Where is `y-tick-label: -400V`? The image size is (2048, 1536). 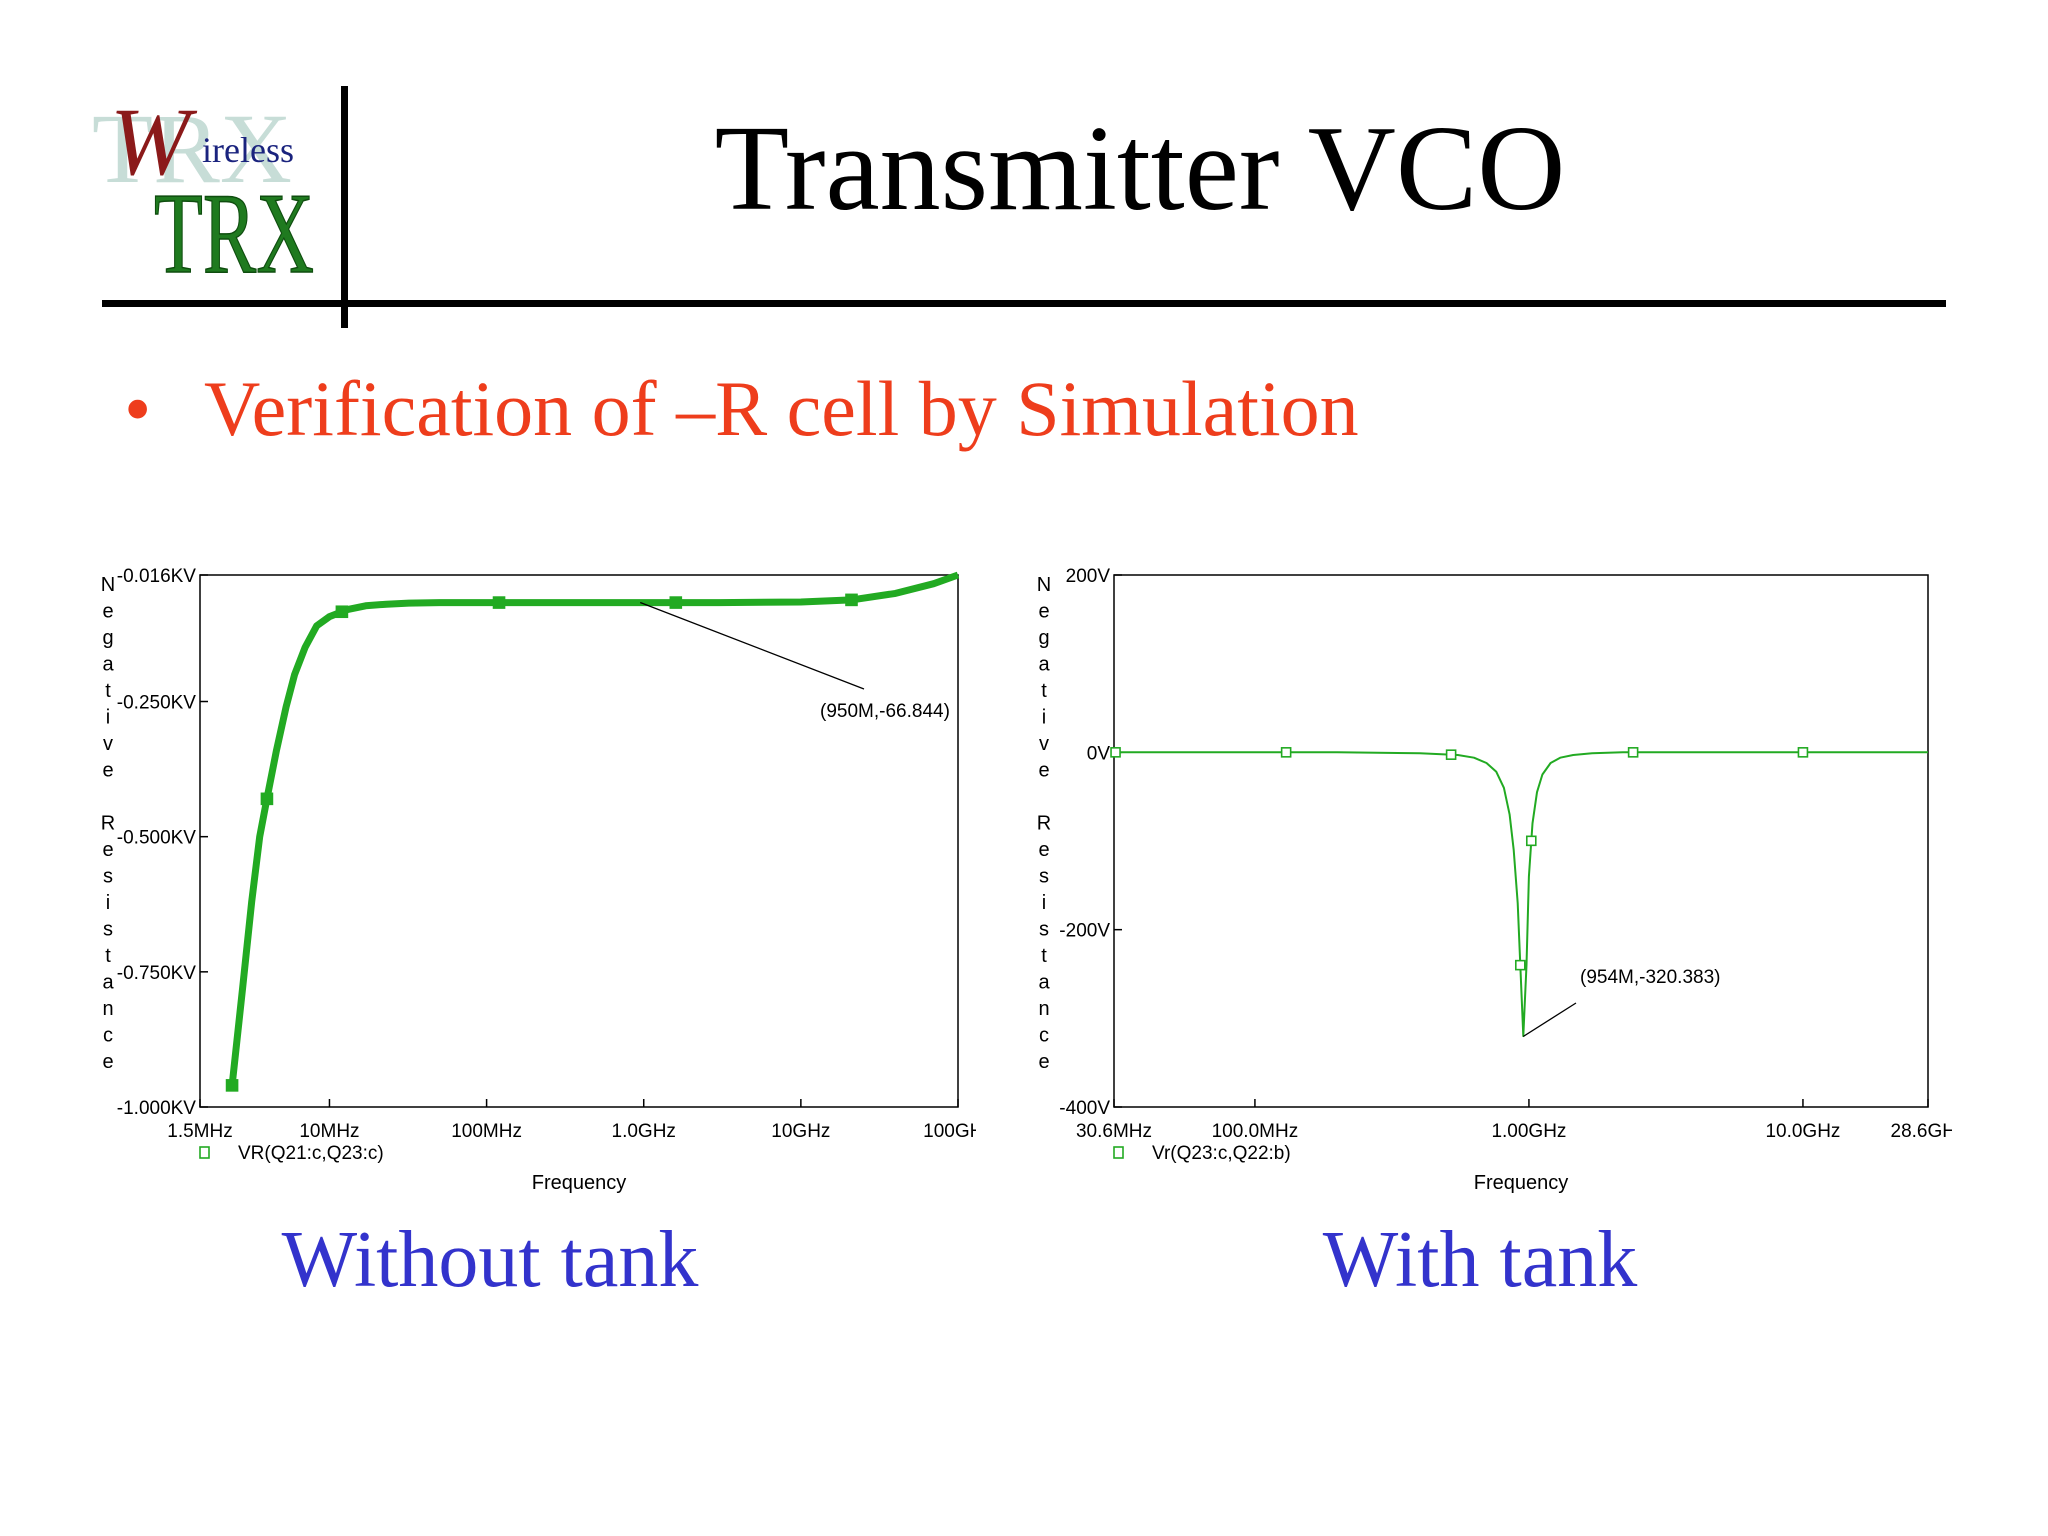
y-tick-label: -400V is located at coordinates (1084, 1108).